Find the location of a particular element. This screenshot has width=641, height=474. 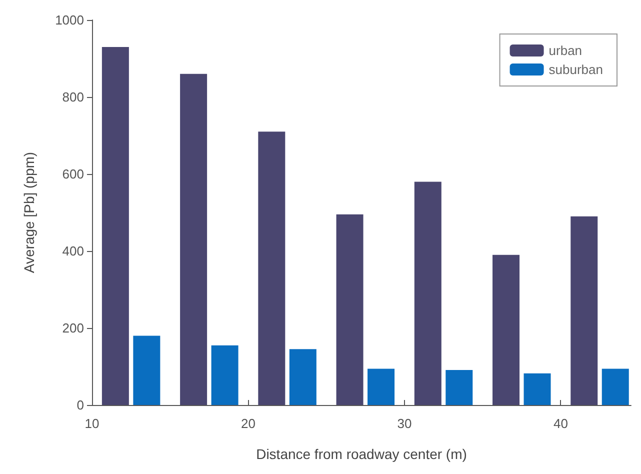

x-tick-label: 40 is located at coordinates (560, 423).